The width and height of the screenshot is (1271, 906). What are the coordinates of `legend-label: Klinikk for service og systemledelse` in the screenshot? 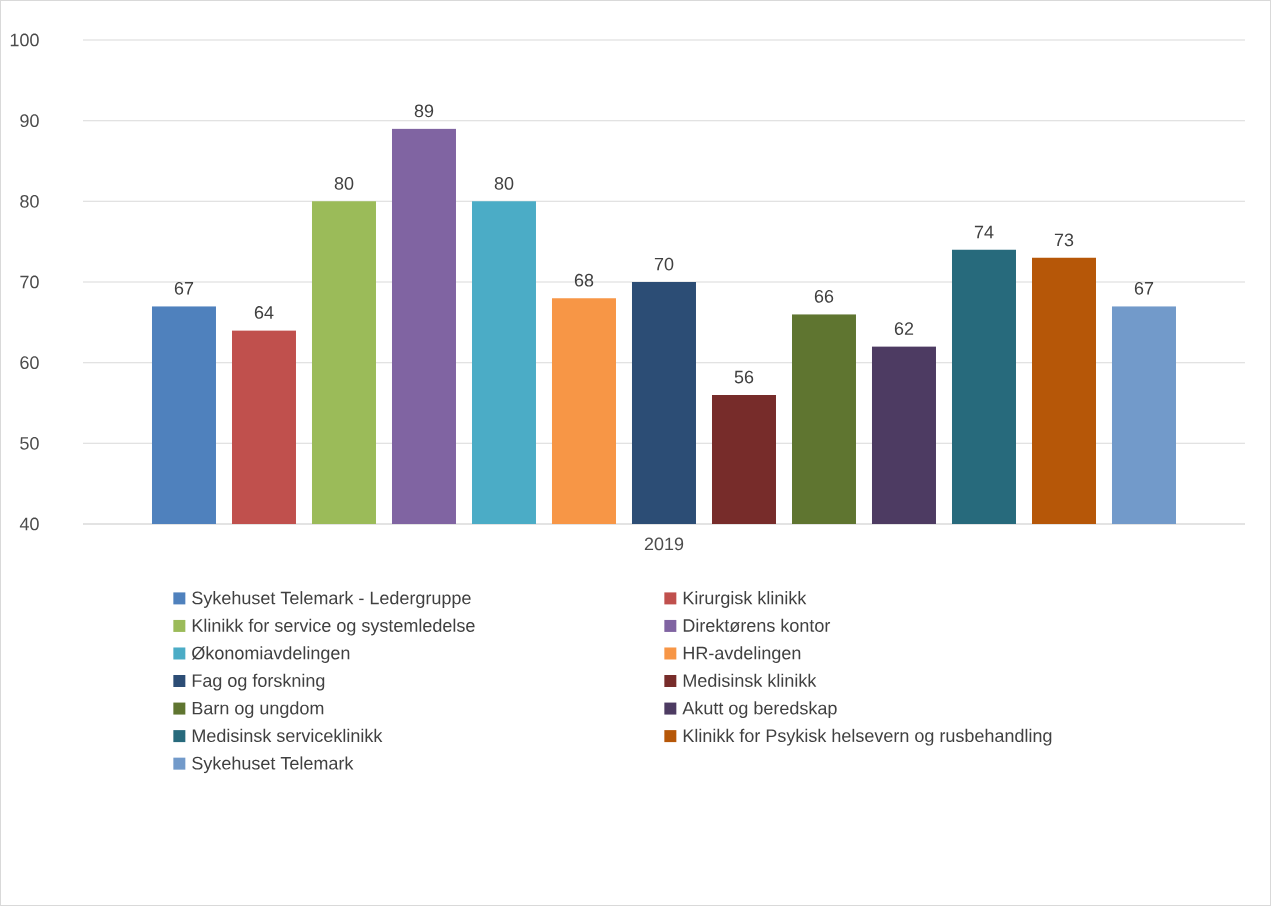 It's located at (333, 627).